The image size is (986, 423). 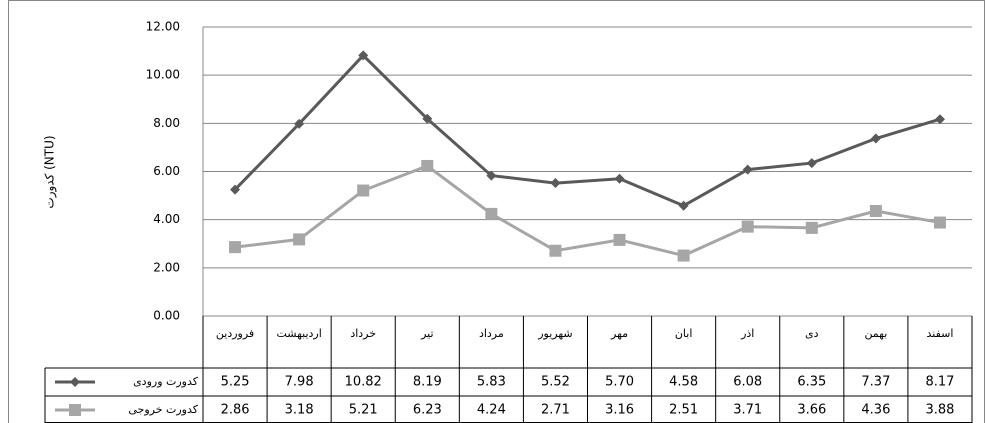 What do you see at coordinates (619, 382) in the screenshot?
I see `table-value: 5.70` at bounding box center [619, 382].